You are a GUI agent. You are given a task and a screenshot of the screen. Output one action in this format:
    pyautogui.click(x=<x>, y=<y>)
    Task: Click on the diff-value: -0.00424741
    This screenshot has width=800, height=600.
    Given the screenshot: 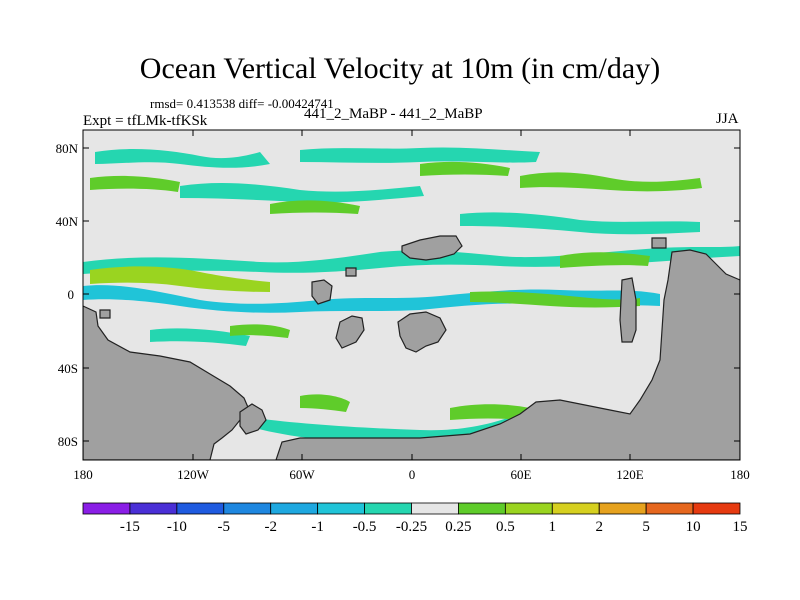 What is the action you would take?
    pyautogui.click(x=300, y=103)
    